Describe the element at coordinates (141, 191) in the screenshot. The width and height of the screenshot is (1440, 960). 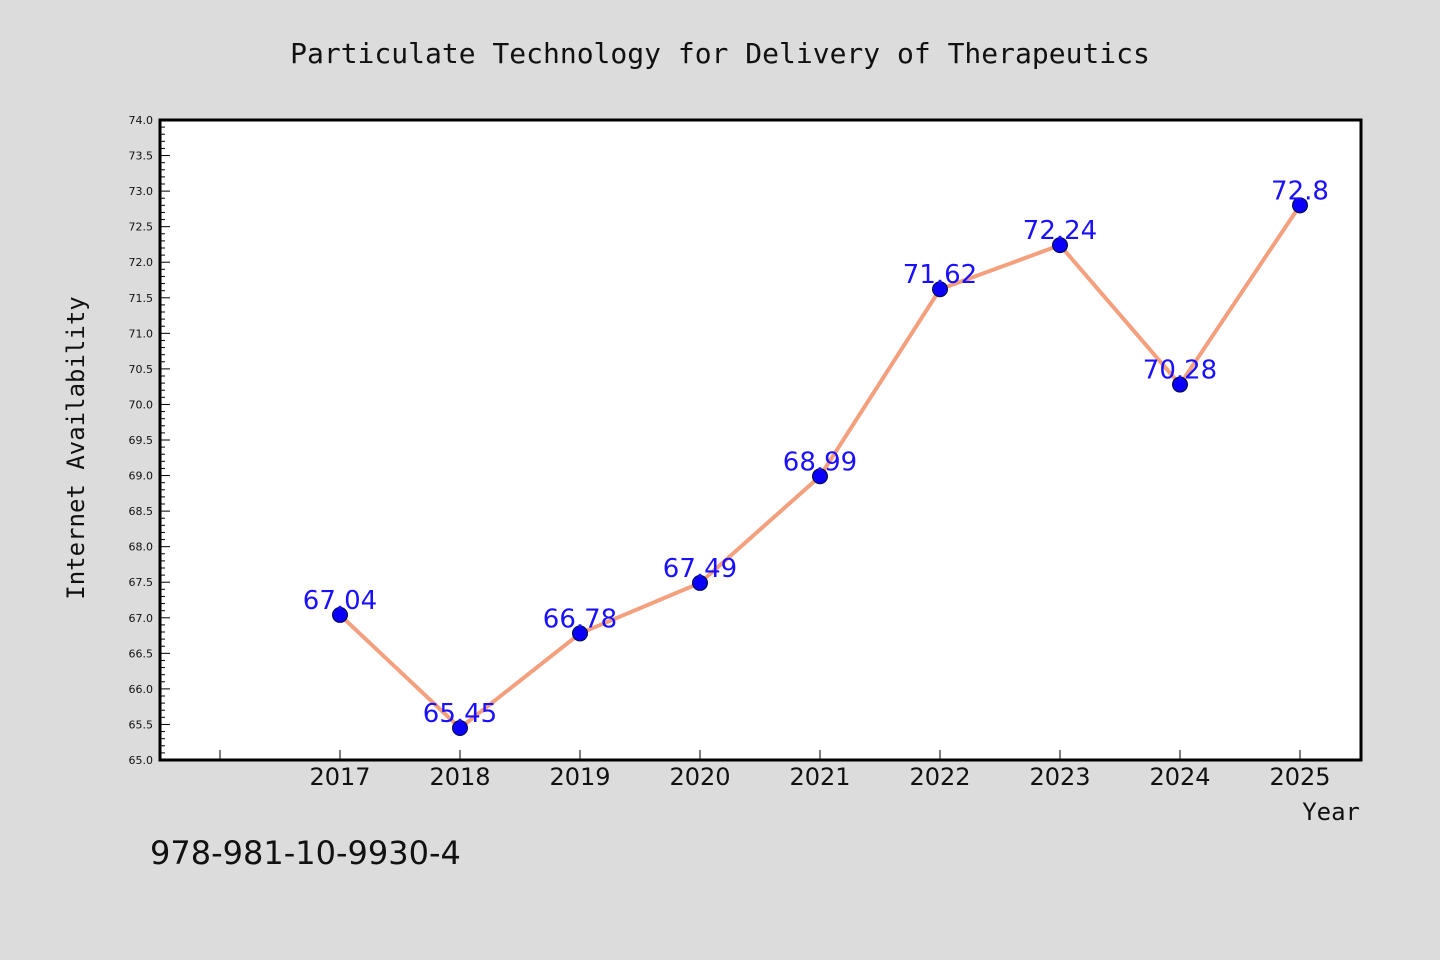
I see `y-tick-label: 73.0` at that location.